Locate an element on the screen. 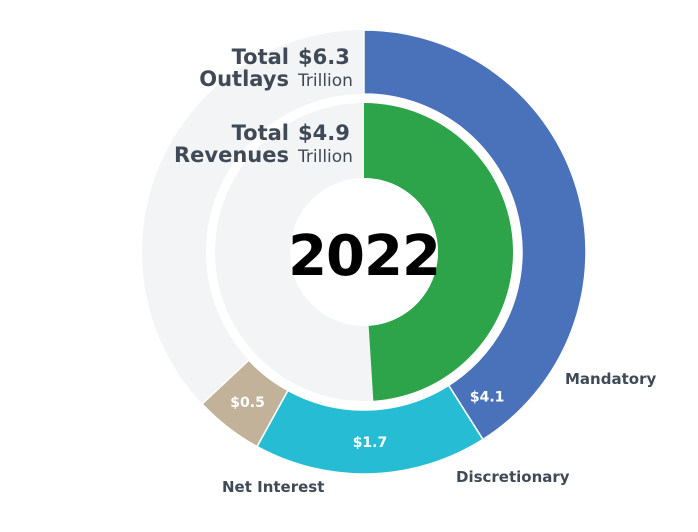 The image size is (698, 532). category-label-mandatory: Mandatory is located at coordinates (610, 379).